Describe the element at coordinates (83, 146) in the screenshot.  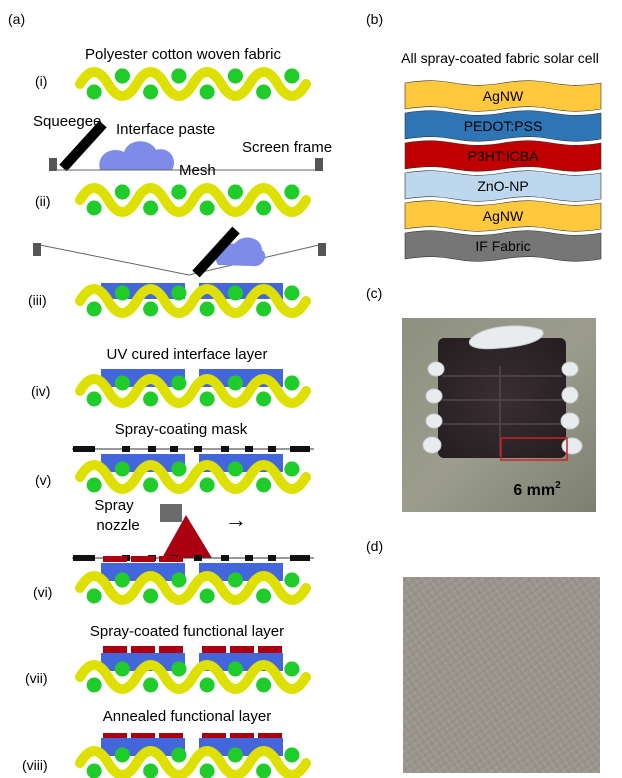
I see `squeegee-blade` at that location.